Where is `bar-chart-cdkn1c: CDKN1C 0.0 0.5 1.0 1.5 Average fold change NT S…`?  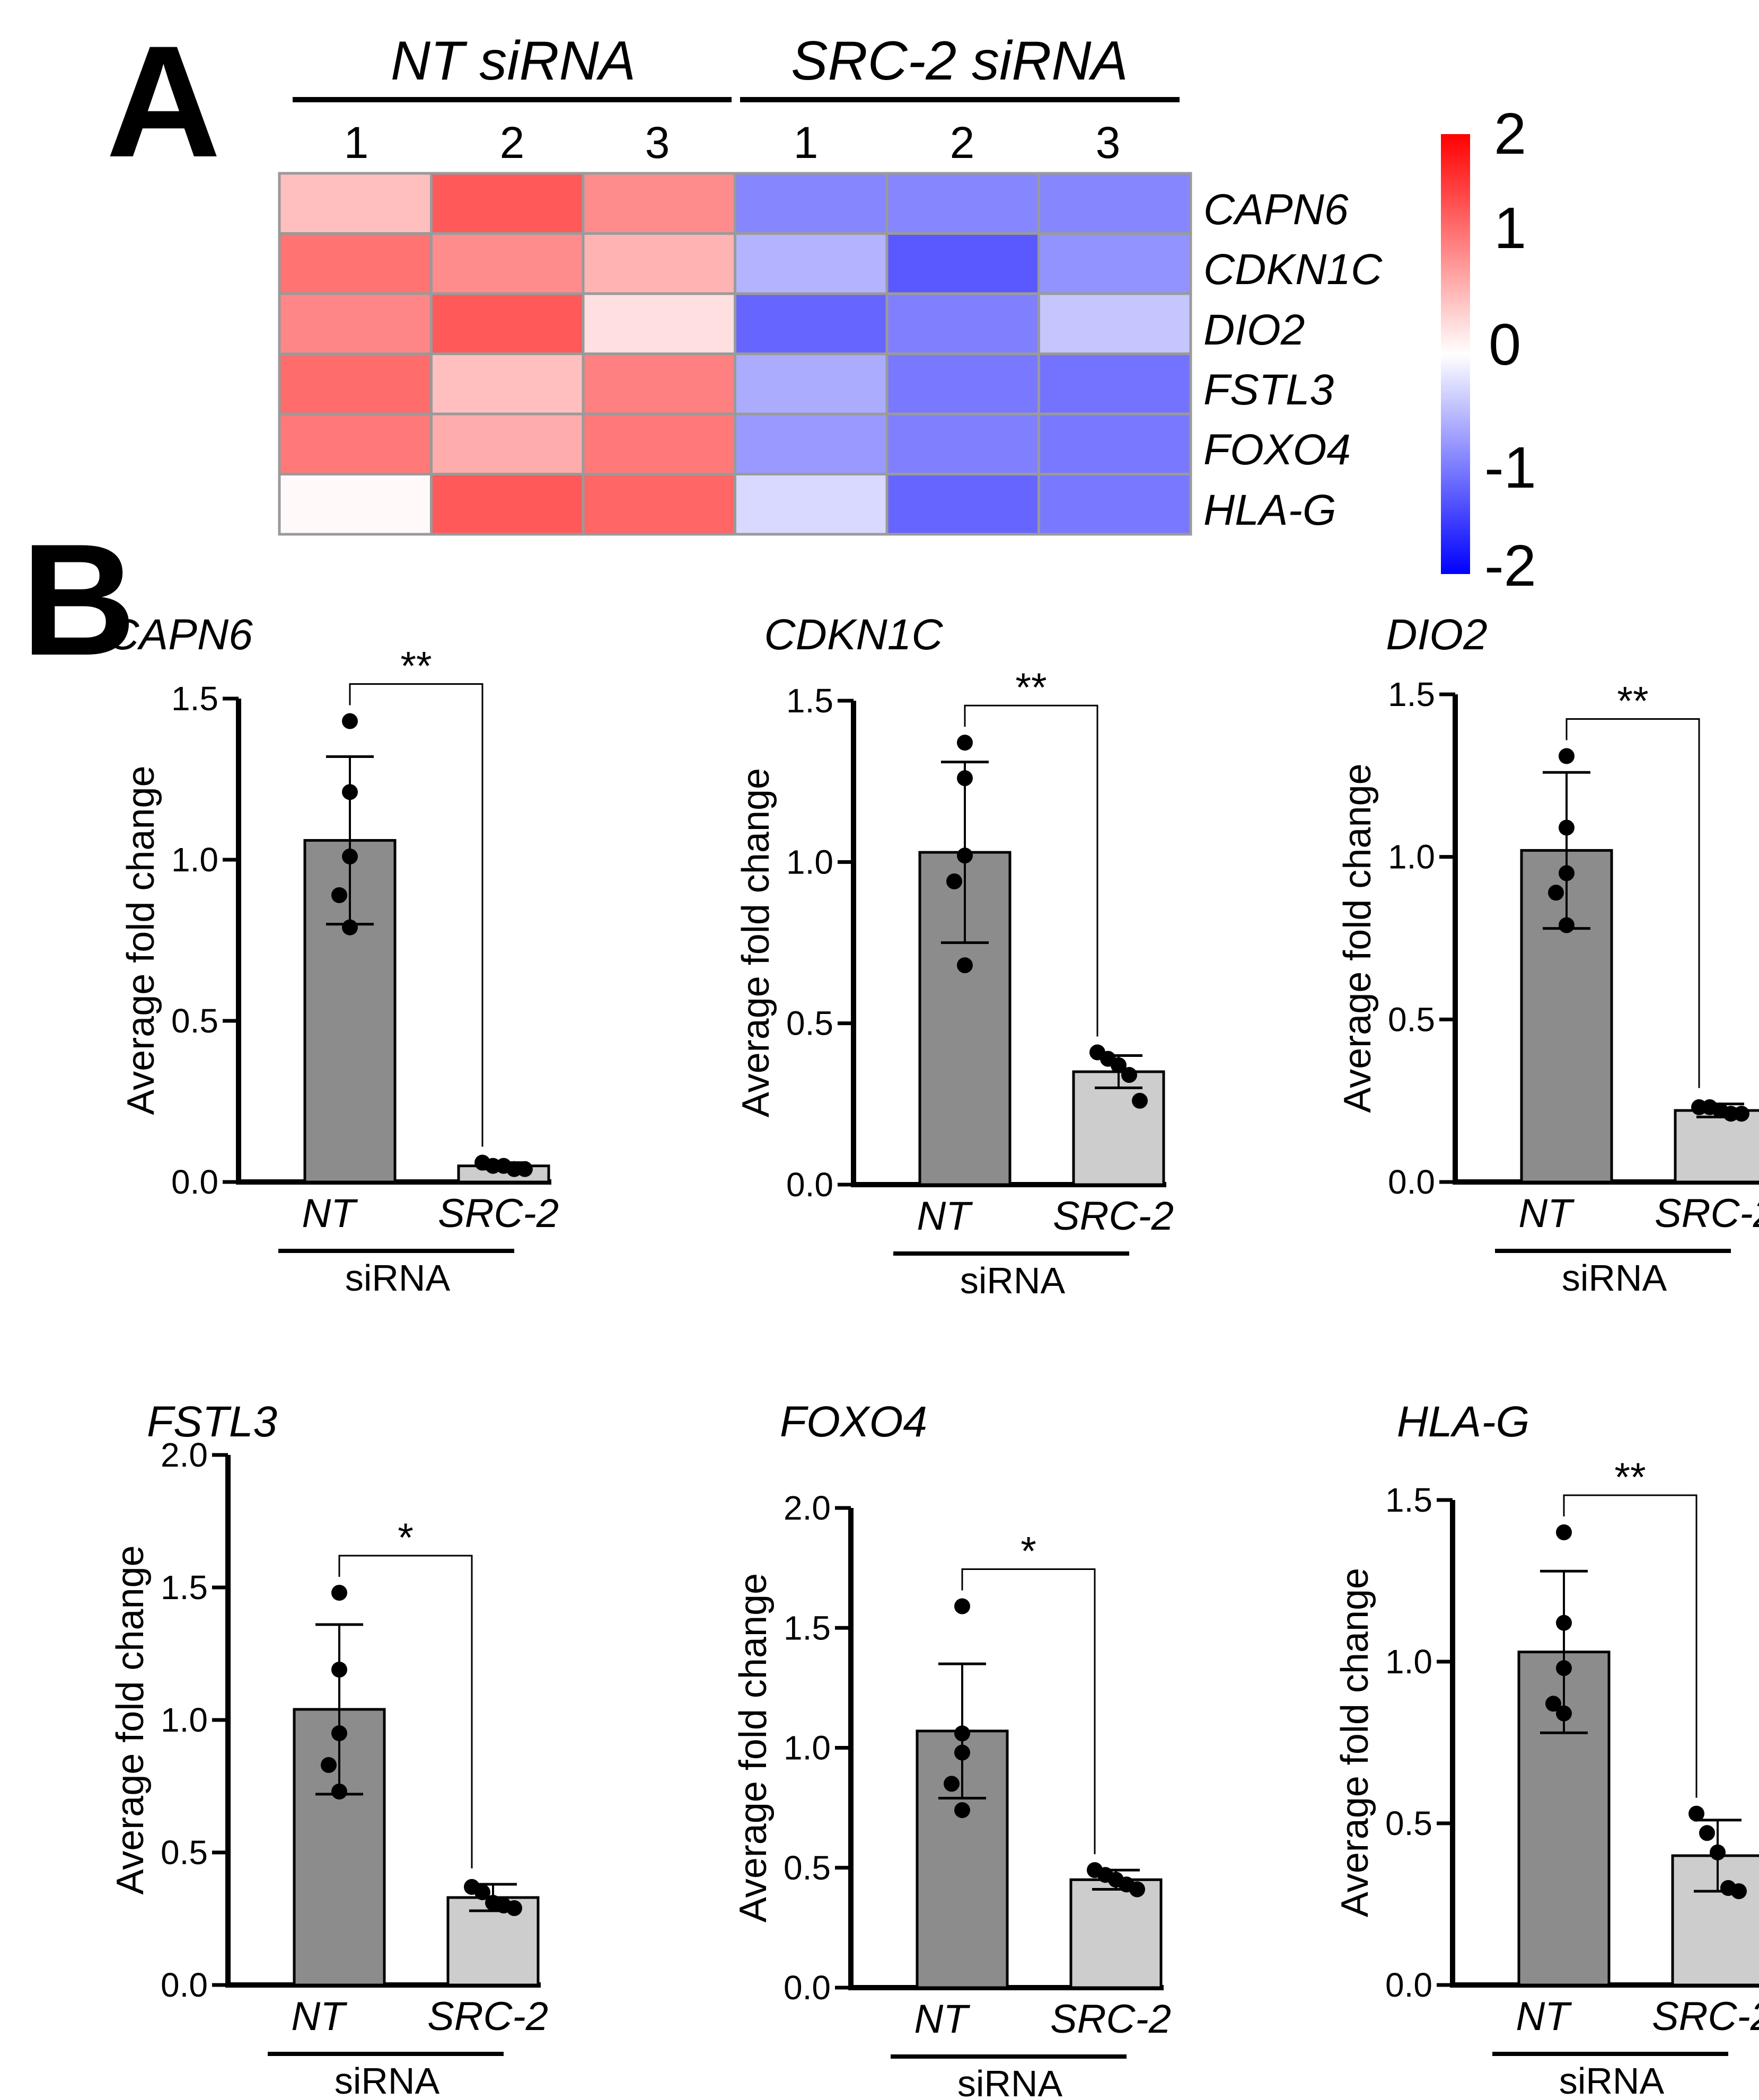 bar-chart-cdkn1c: CDKN1C 0.0 0.5 1.0 1.5 Average fold change NT S… is located at coordinates (954, 956).